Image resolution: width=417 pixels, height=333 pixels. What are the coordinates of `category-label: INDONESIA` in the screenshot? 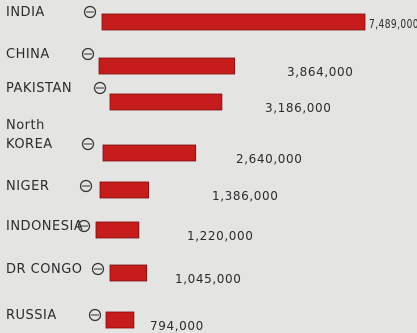 It's located at (44, 226).